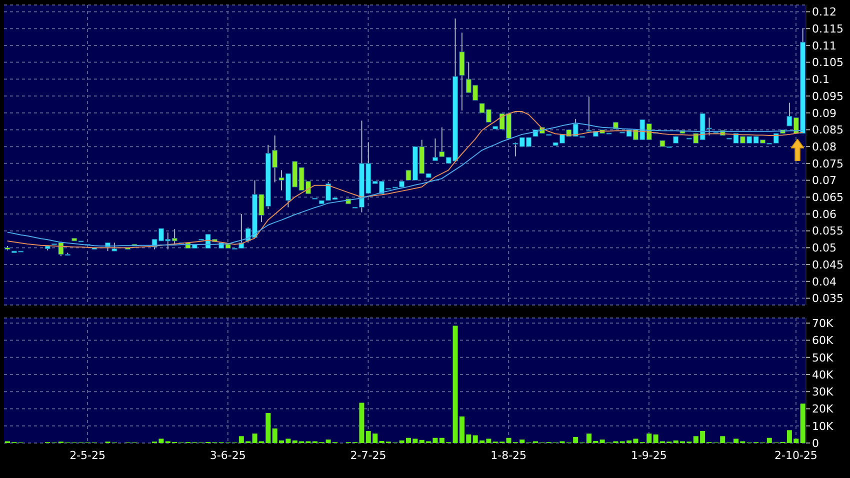  I want to click on y-tick-label: 0.05, so click(824, 248).